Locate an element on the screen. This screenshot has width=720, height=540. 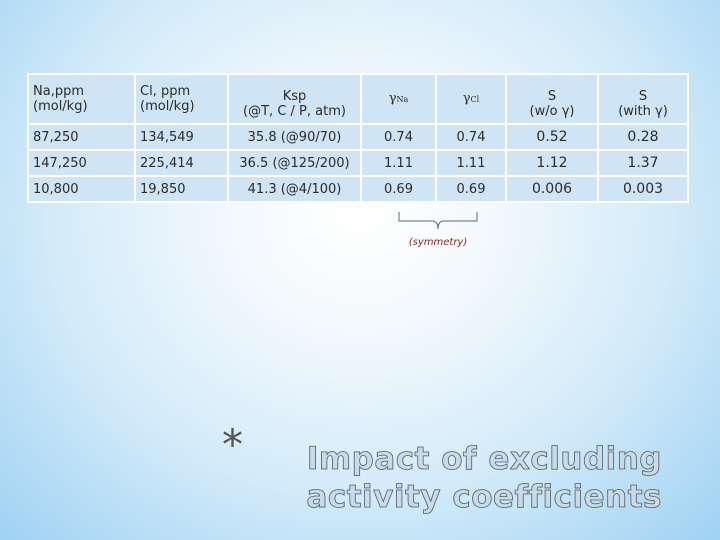
cell-gamma-na: 1.11 is located at coordinates (398, 163).